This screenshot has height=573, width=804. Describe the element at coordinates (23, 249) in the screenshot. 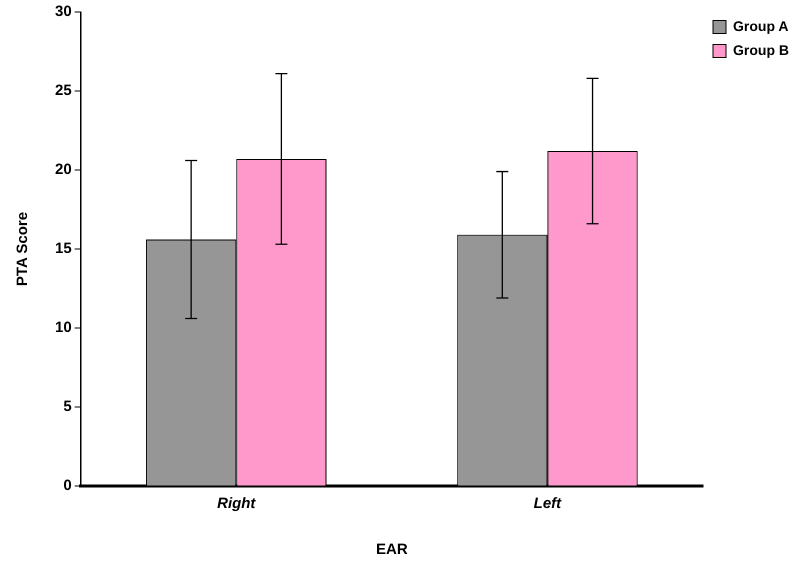

I see `y-axis-title: PTA Score` at that location.